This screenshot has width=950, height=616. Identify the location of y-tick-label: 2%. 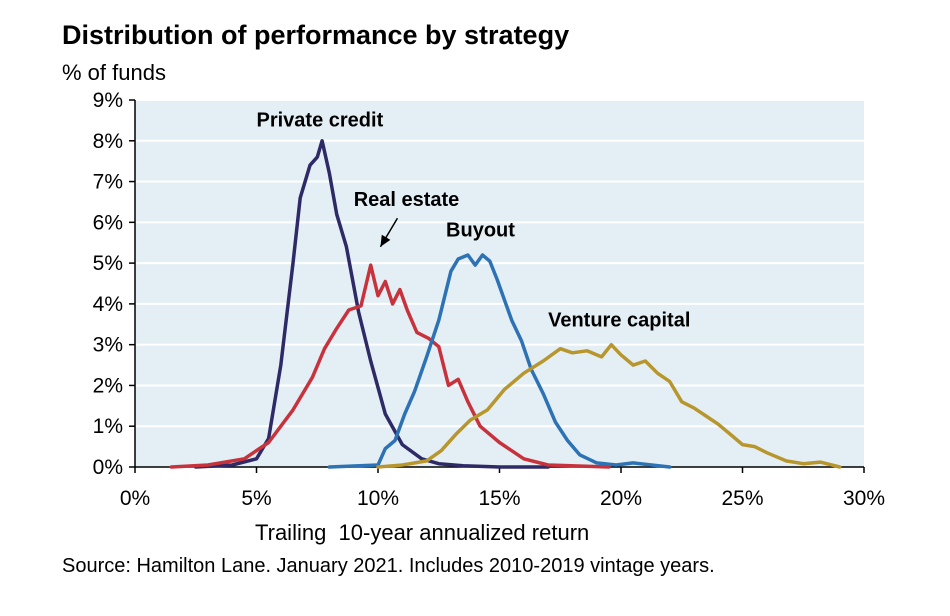
(108, 385).